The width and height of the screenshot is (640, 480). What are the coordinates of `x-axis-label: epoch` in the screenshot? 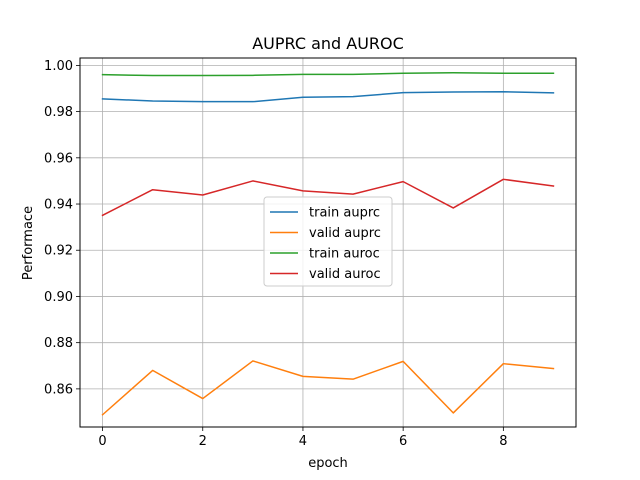 It's located at (328, 463).